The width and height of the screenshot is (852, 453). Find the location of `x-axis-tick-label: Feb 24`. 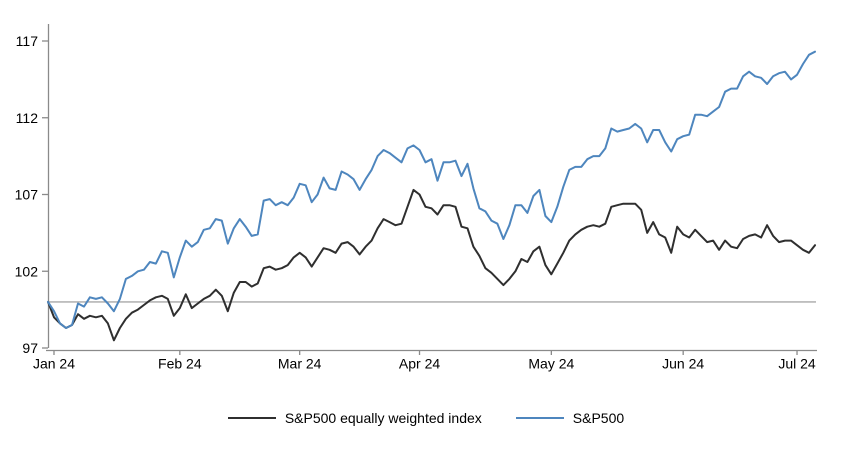

x-axis-tick-label: Feb 24 is located at coordinates (180, 364).